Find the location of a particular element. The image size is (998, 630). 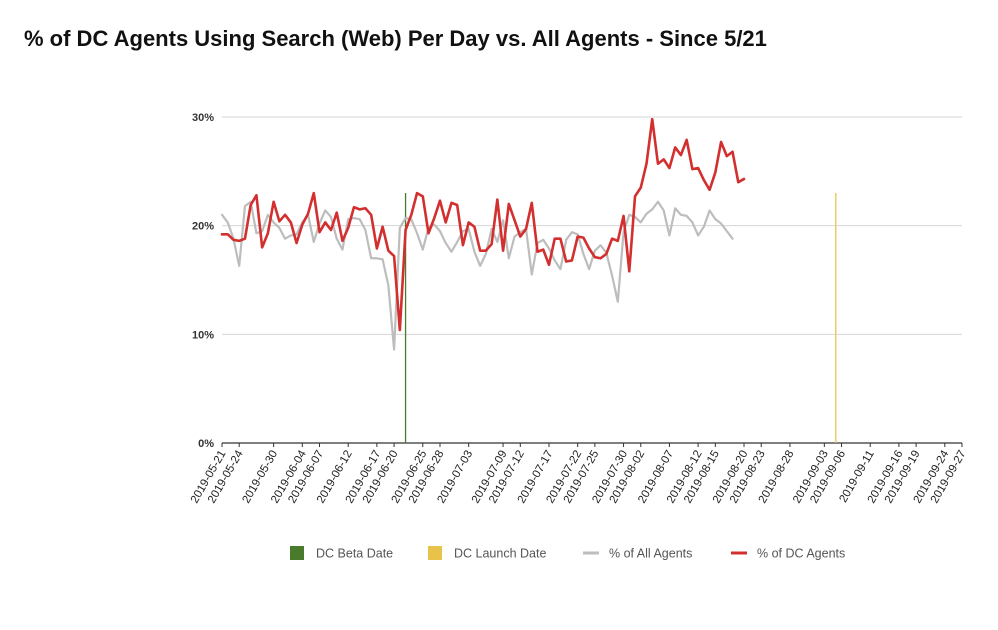

legend-label: % of All Agents is located at coordinates (650, 554).